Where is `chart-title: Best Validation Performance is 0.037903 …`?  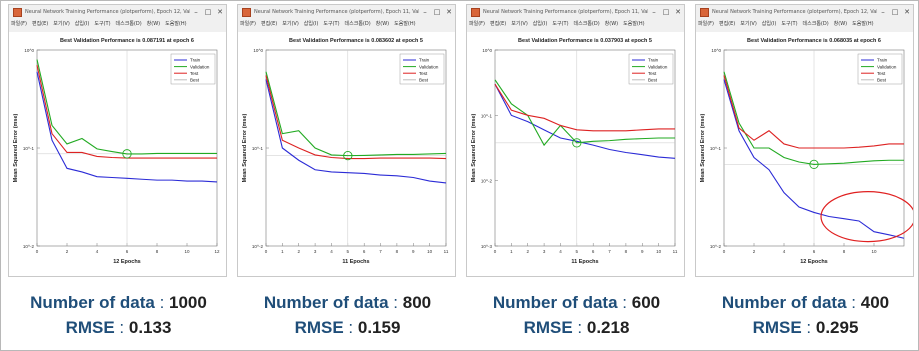
chart-title: Best Validation Performance is 0.037903 … is located at coordinates (585, 41).